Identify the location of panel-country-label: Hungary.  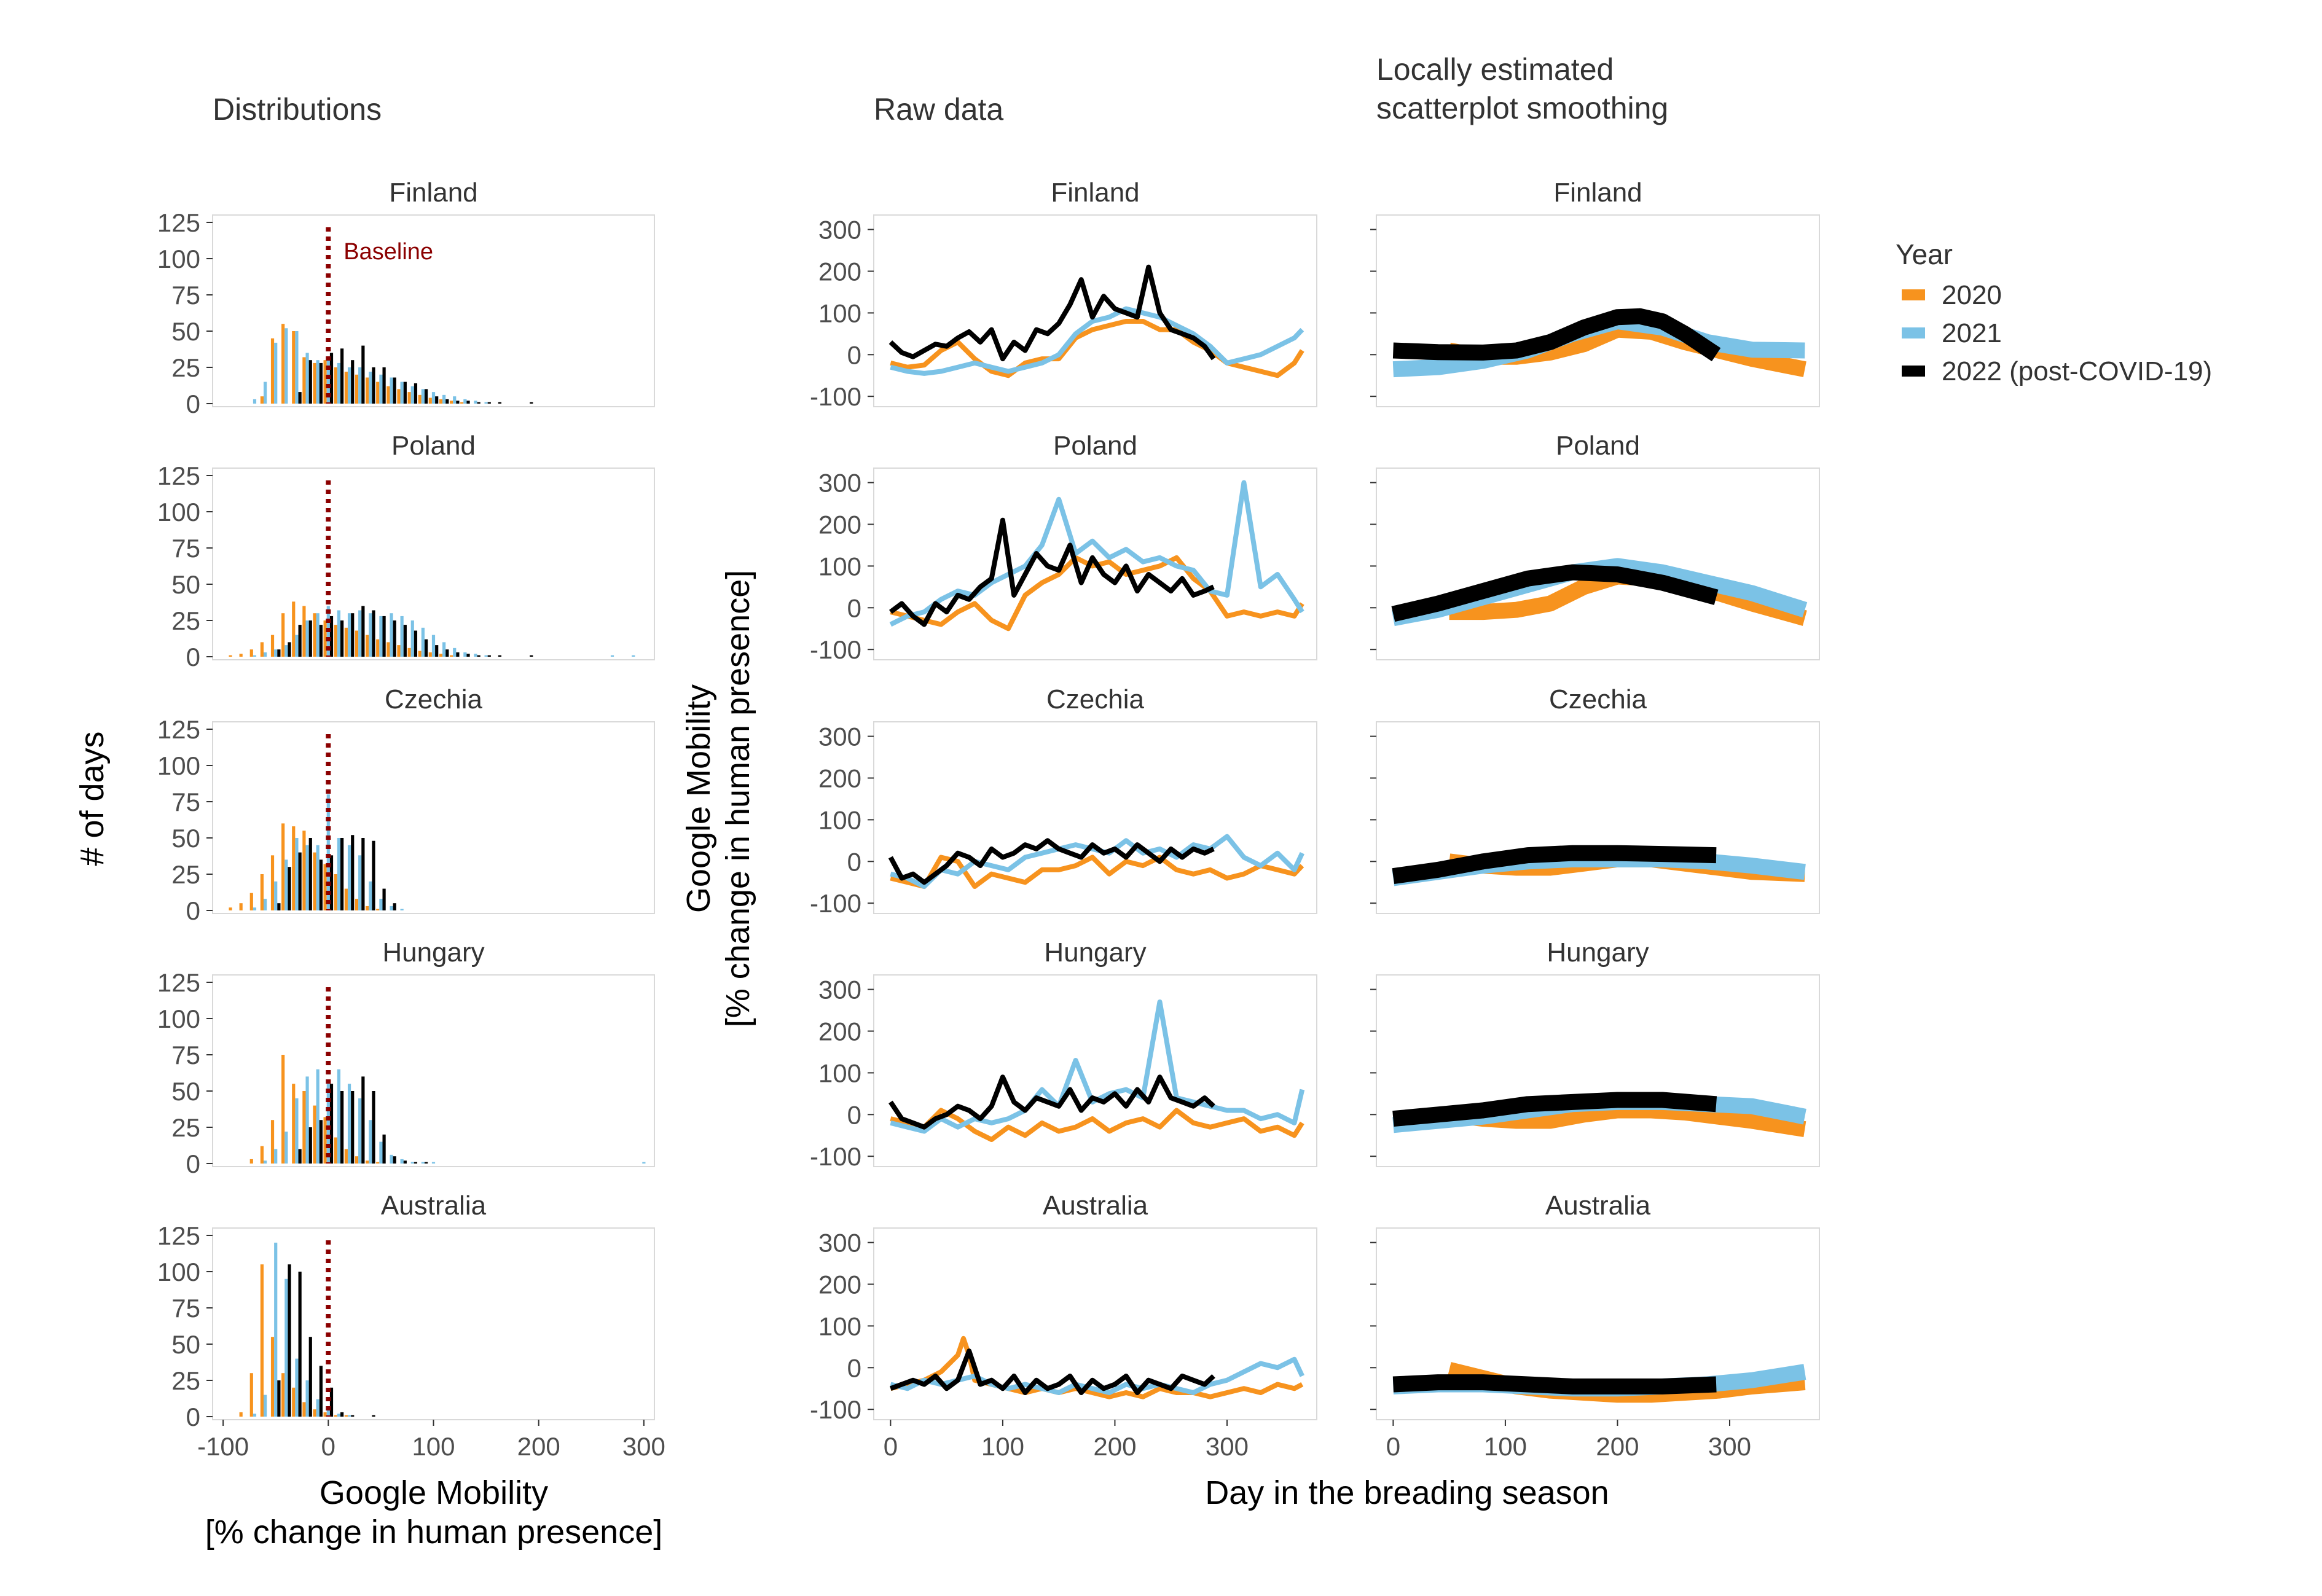
(1095, 952).